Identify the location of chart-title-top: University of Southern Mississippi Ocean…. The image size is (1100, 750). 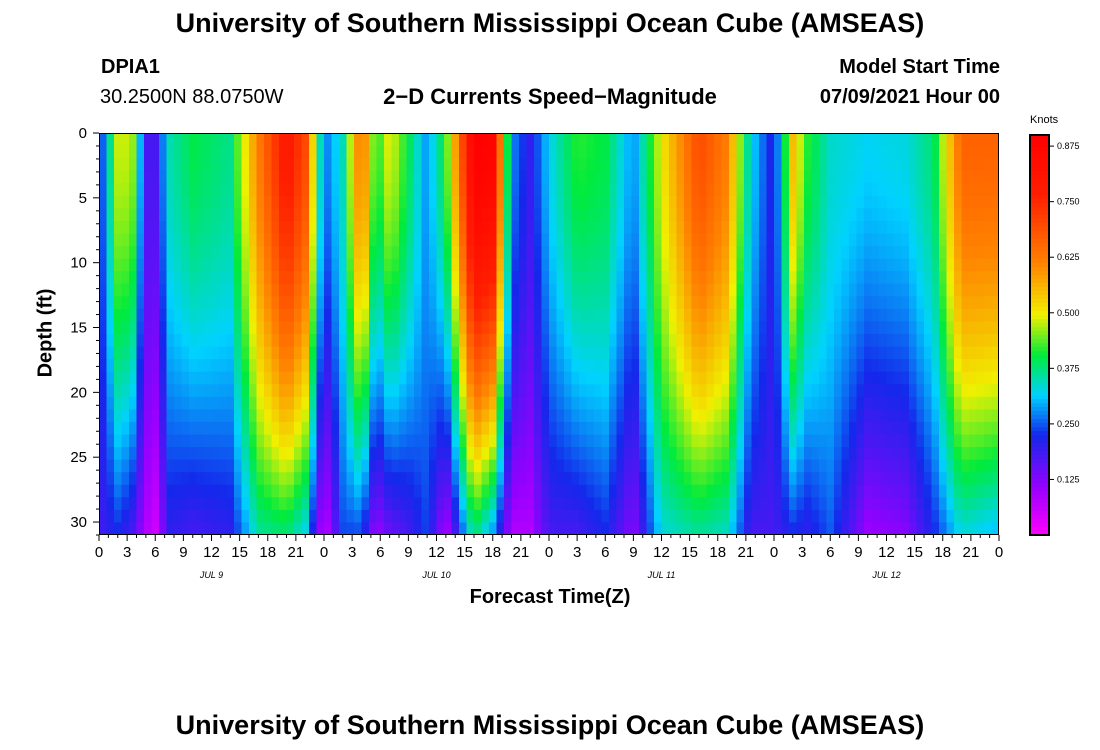
(550, 23).